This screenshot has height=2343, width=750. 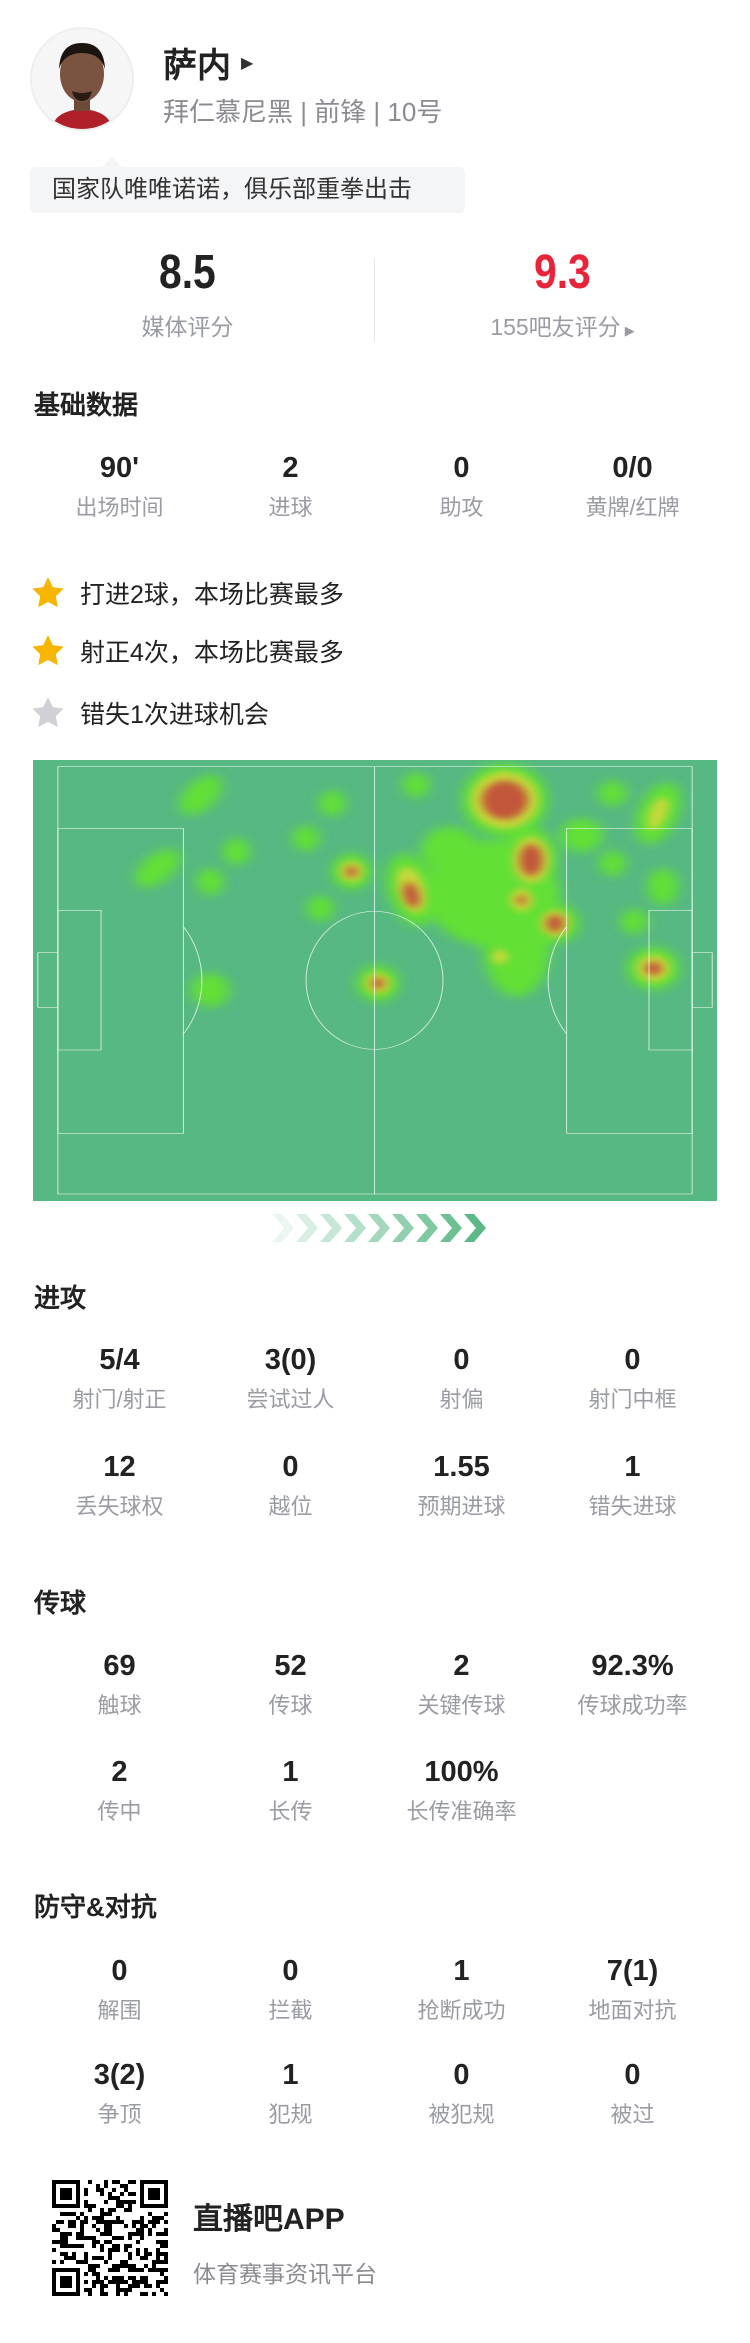 I want to click on player-photo-icon, so click(x=82, y=79).